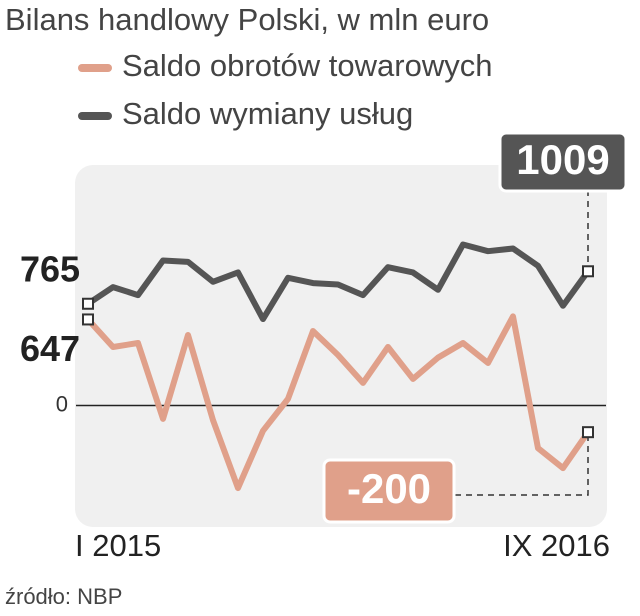  I want to click on value-label: -200, so click(389, 488).